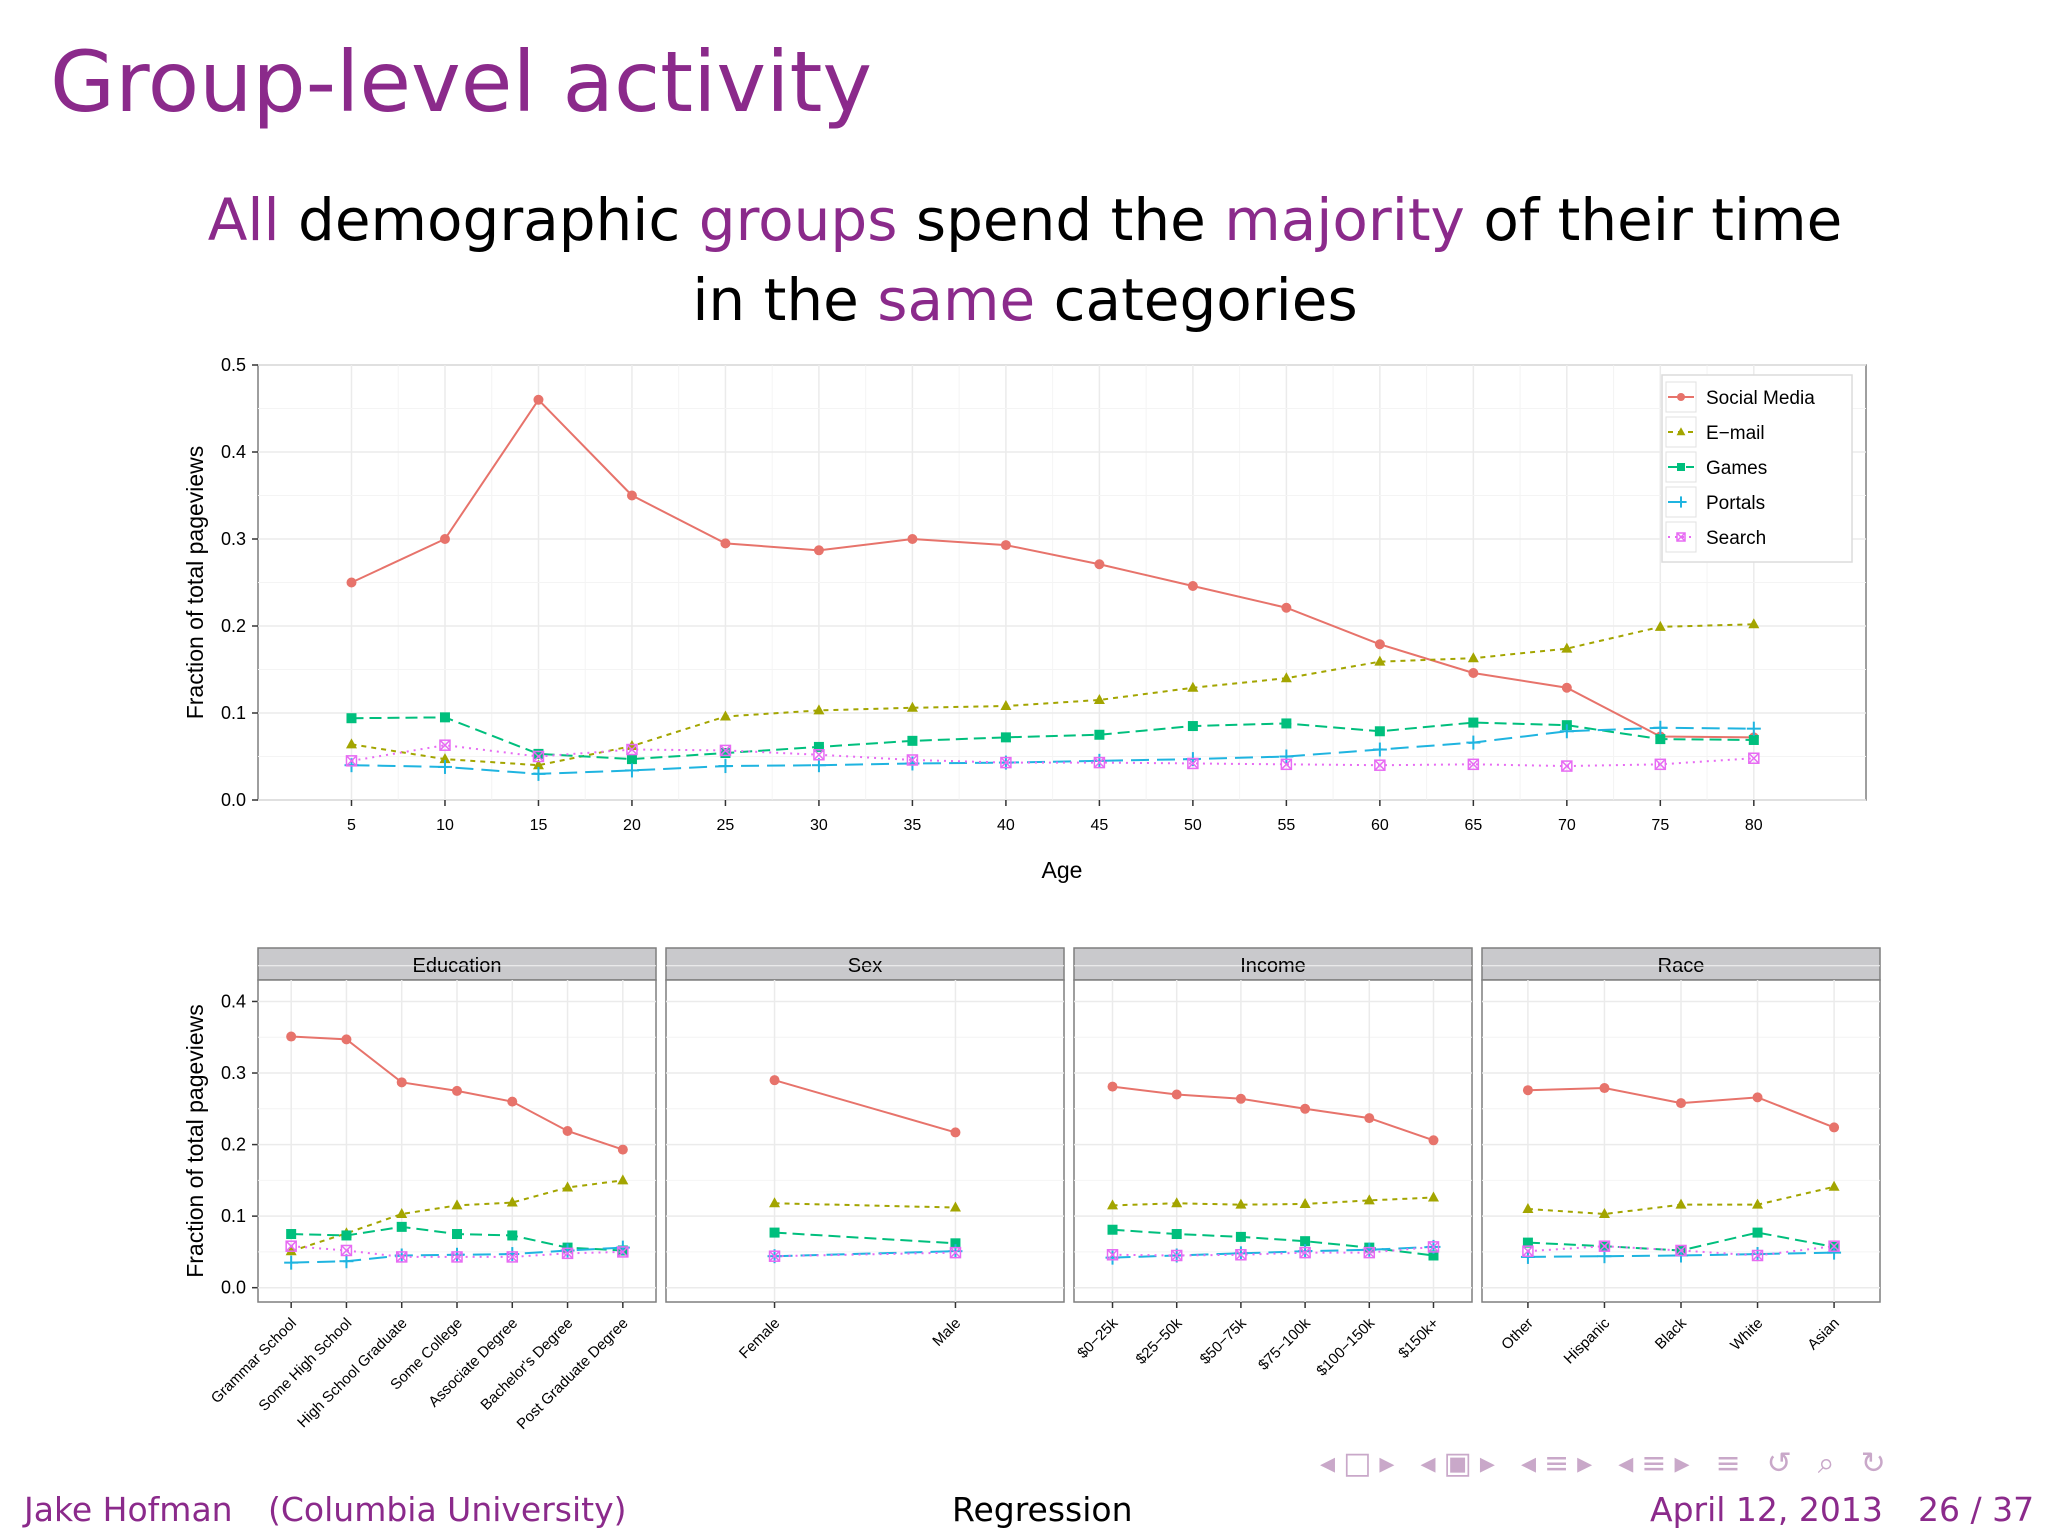  I want to click on x-tick-label: Asian, so click(1823, 1334).